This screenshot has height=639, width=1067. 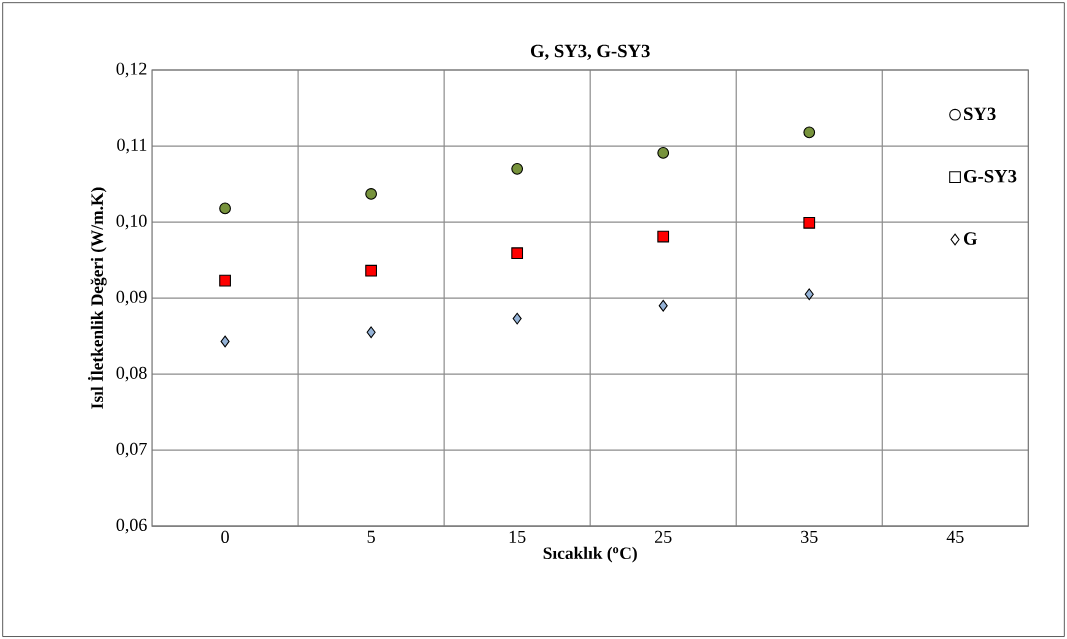 I want to click on legend-label: SY3, so click(x=980, y=114).